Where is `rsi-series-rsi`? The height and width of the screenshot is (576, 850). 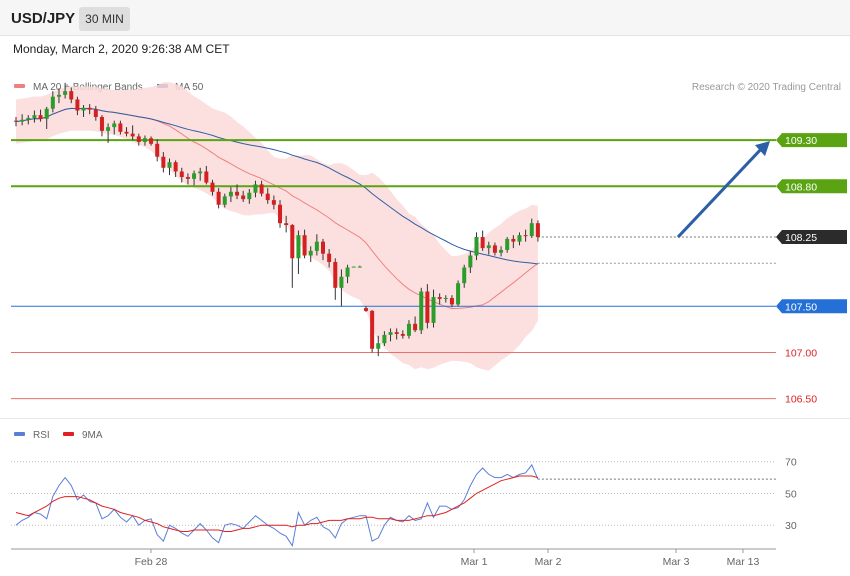
rsi-series-rsi is located at coordinates (277, 505).